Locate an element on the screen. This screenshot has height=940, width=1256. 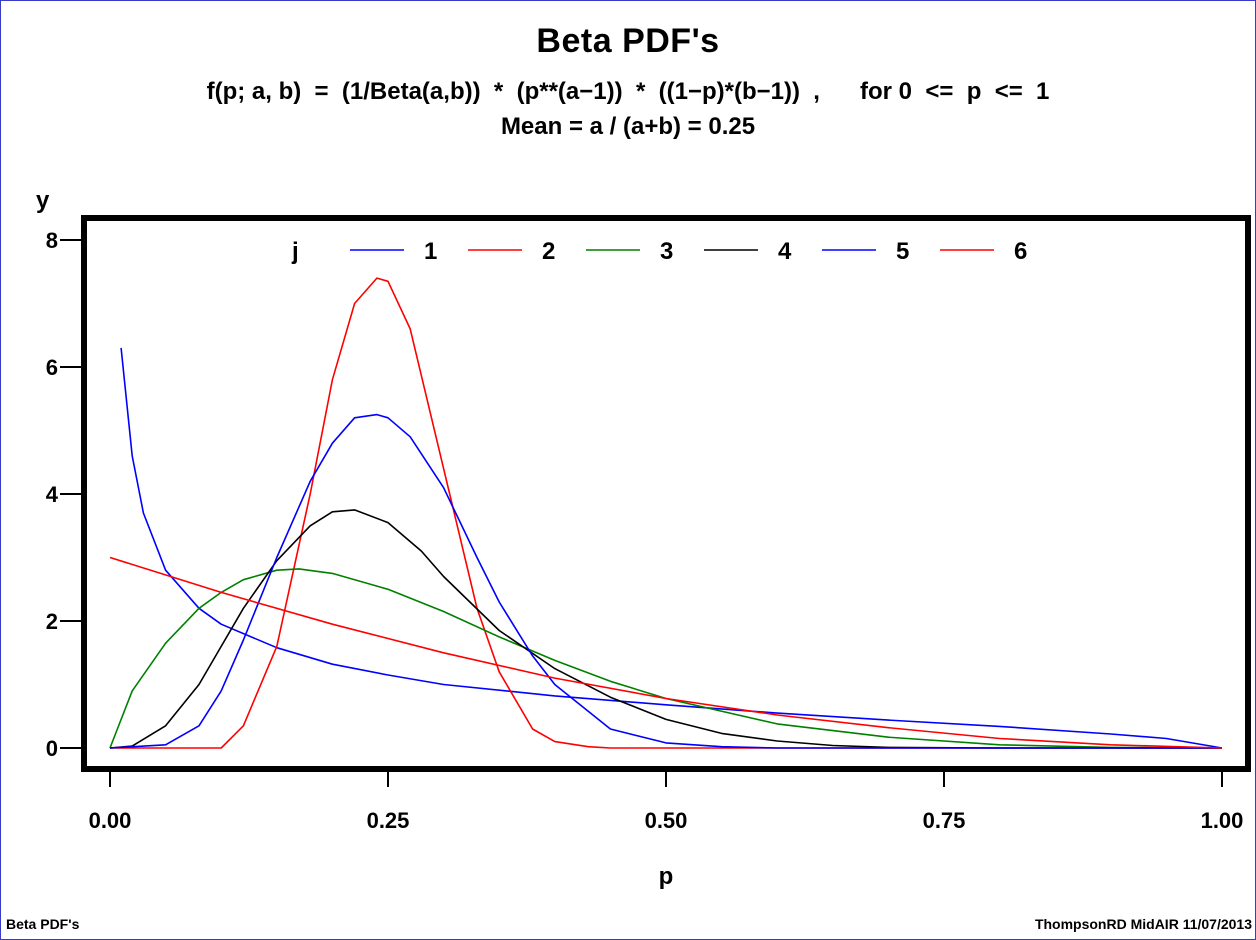
x-tick-label: 0.00 is located at coordinates (110, 820).